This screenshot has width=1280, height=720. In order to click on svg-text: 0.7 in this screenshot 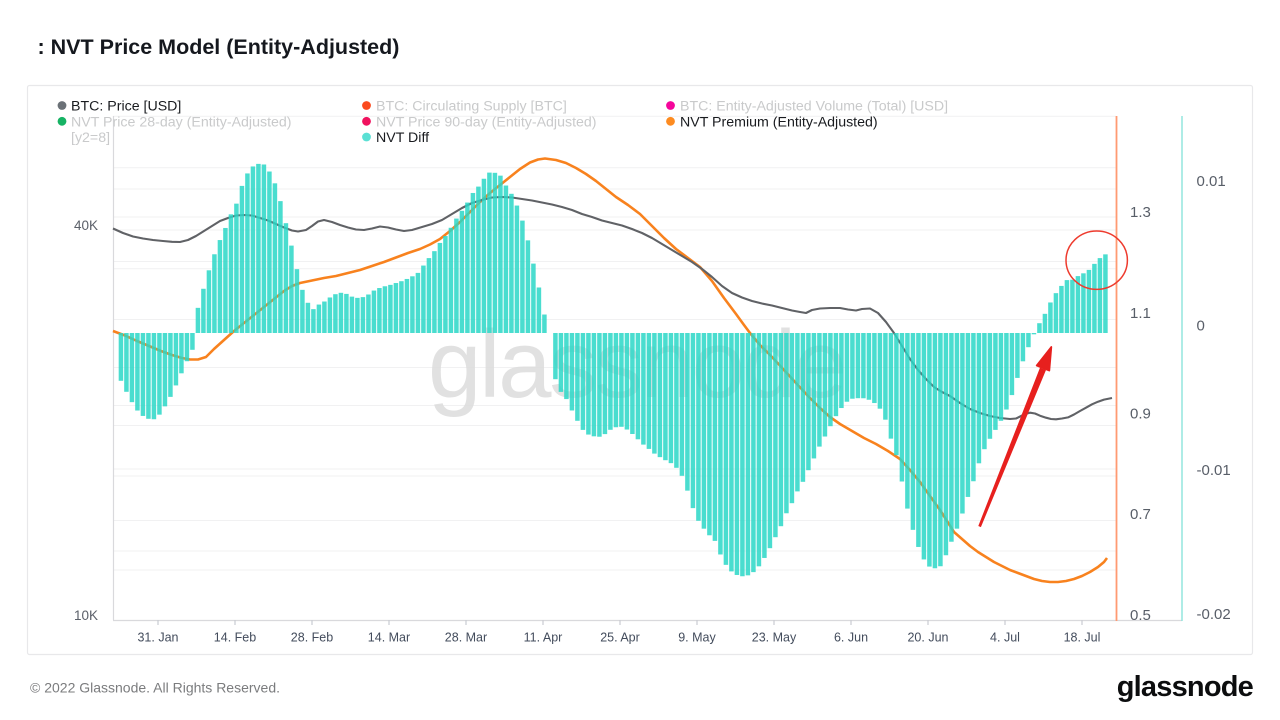, I will do `click(1140, 514)`.